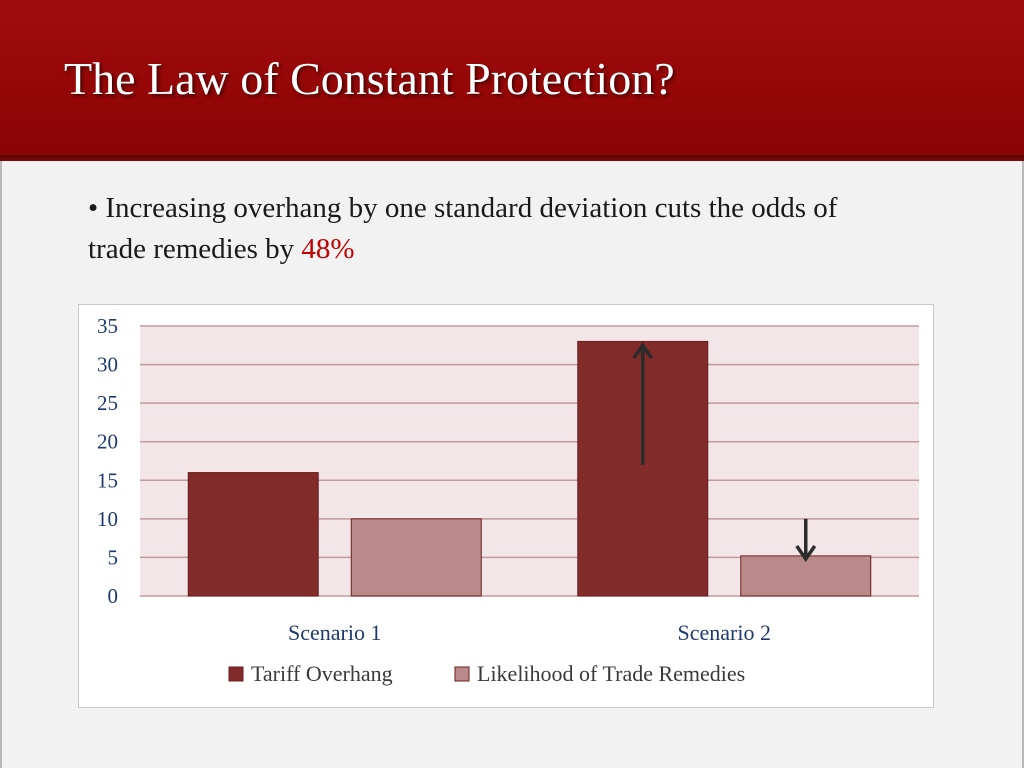 This screenshot has width=1024, height=768. Describe the element at coordinates (107, 480) in the screenshot. I see `y-tick-label: 15` at that location.